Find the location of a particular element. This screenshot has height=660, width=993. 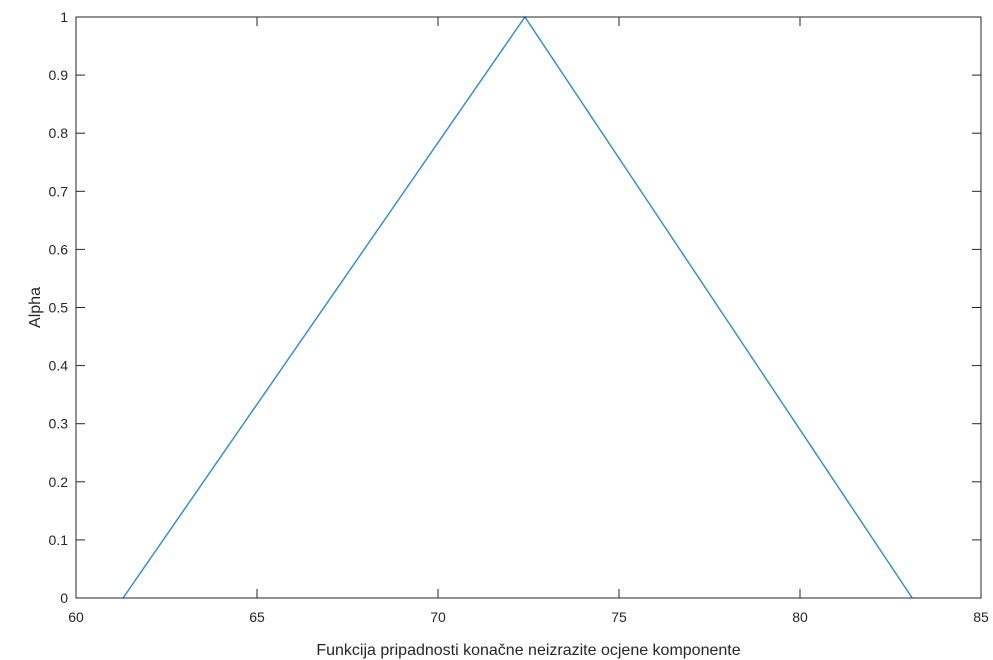

y-tick-label: 0.2 is located at coordinates (59, 482).